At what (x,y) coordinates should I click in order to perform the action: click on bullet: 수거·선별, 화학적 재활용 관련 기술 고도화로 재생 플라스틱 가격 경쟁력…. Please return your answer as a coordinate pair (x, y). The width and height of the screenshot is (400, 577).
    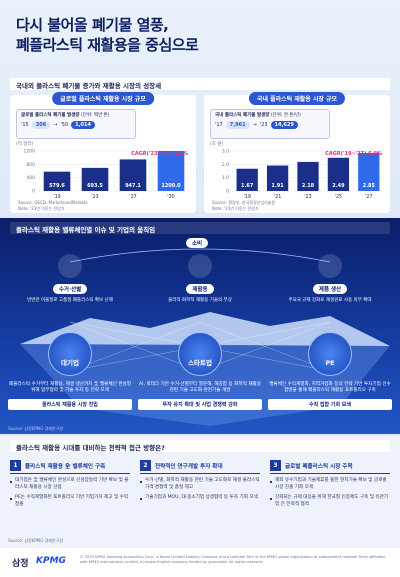
    Looking at the image, I should click on (200, 484).